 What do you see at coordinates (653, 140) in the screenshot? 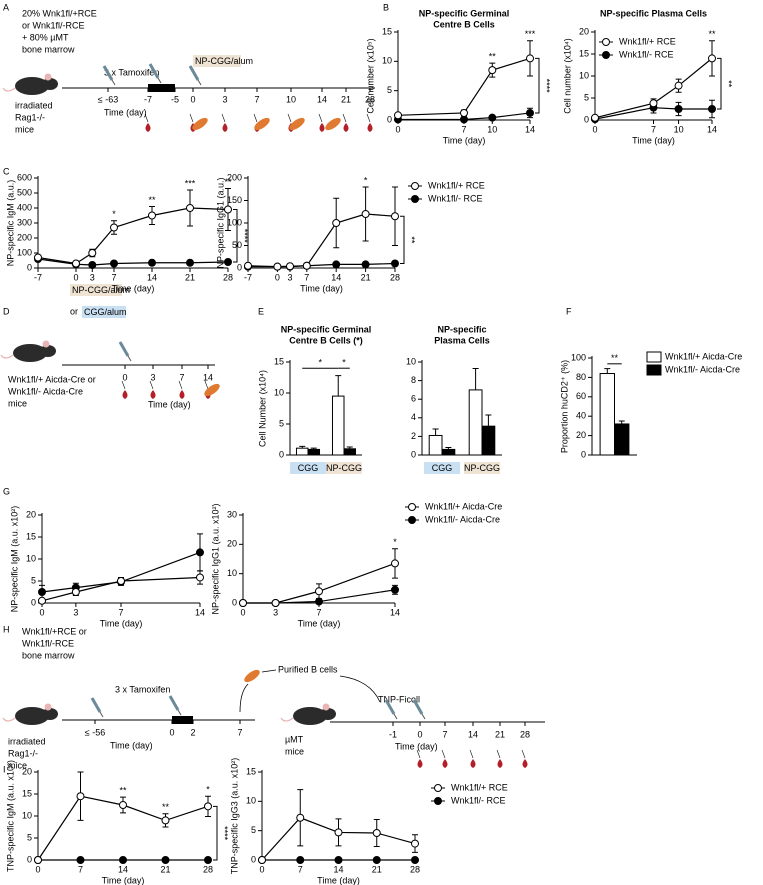
I see `x-axis-label: Time (day)` at bounding box center [653, 140].